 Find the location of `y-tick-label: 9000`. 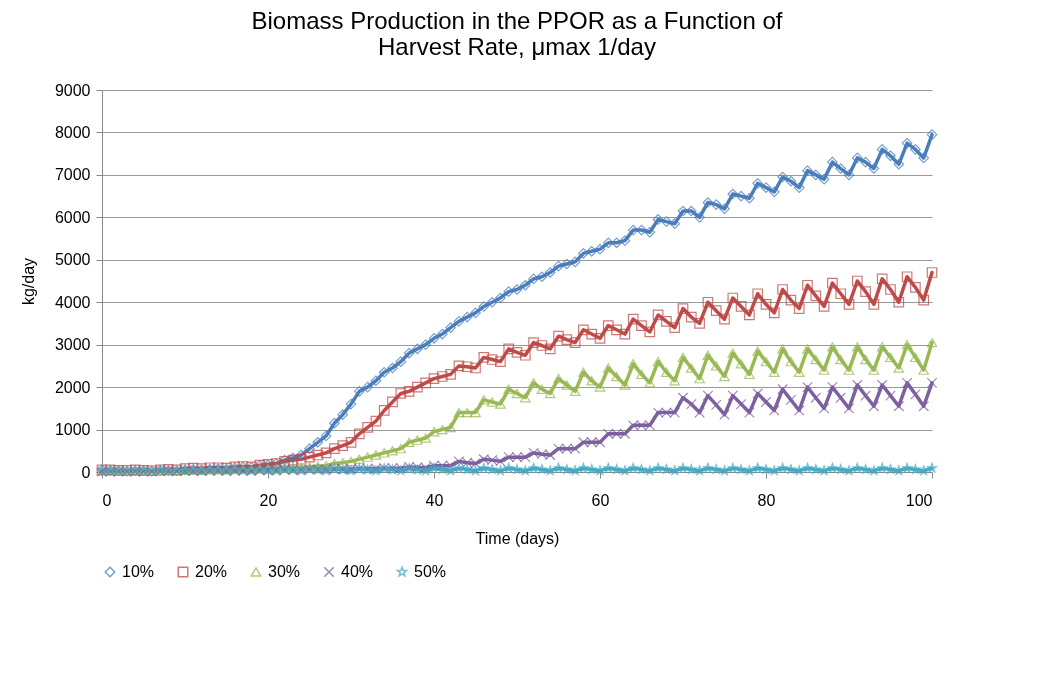

y-tick-label: 9000 is located at coordinates (72, 90).